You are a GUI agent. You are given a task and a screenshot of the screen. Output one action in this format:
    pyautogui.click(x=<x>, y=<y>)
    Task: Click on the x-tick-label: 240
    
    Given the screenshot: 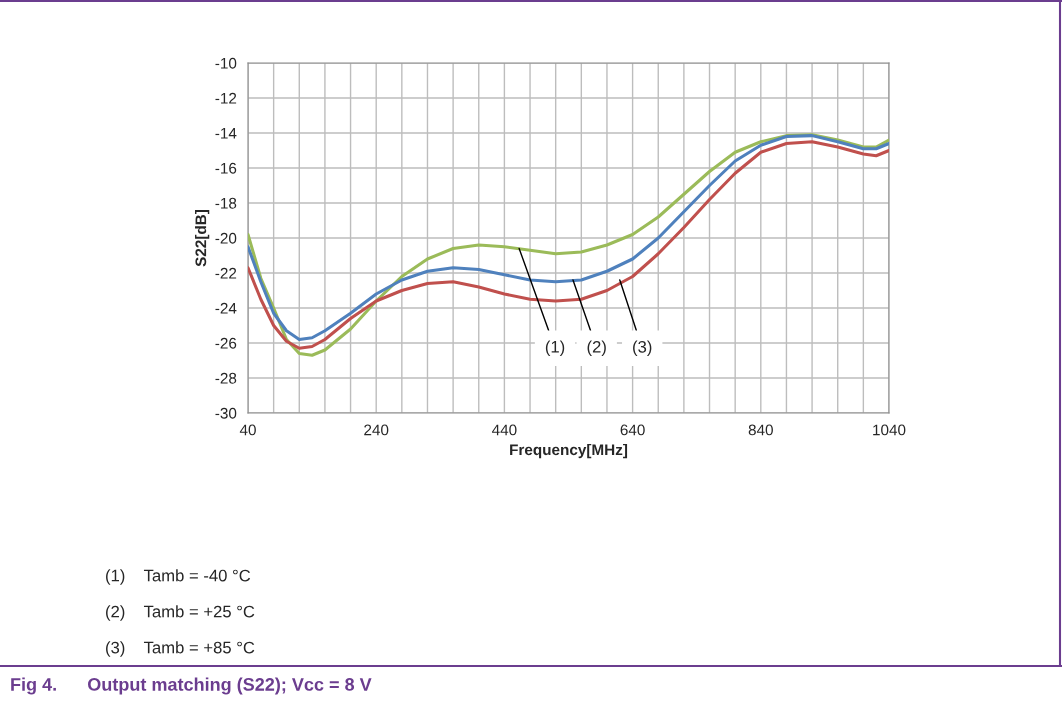 What is the action you would take?
    pyautogui.click(x=376, y=430)
    